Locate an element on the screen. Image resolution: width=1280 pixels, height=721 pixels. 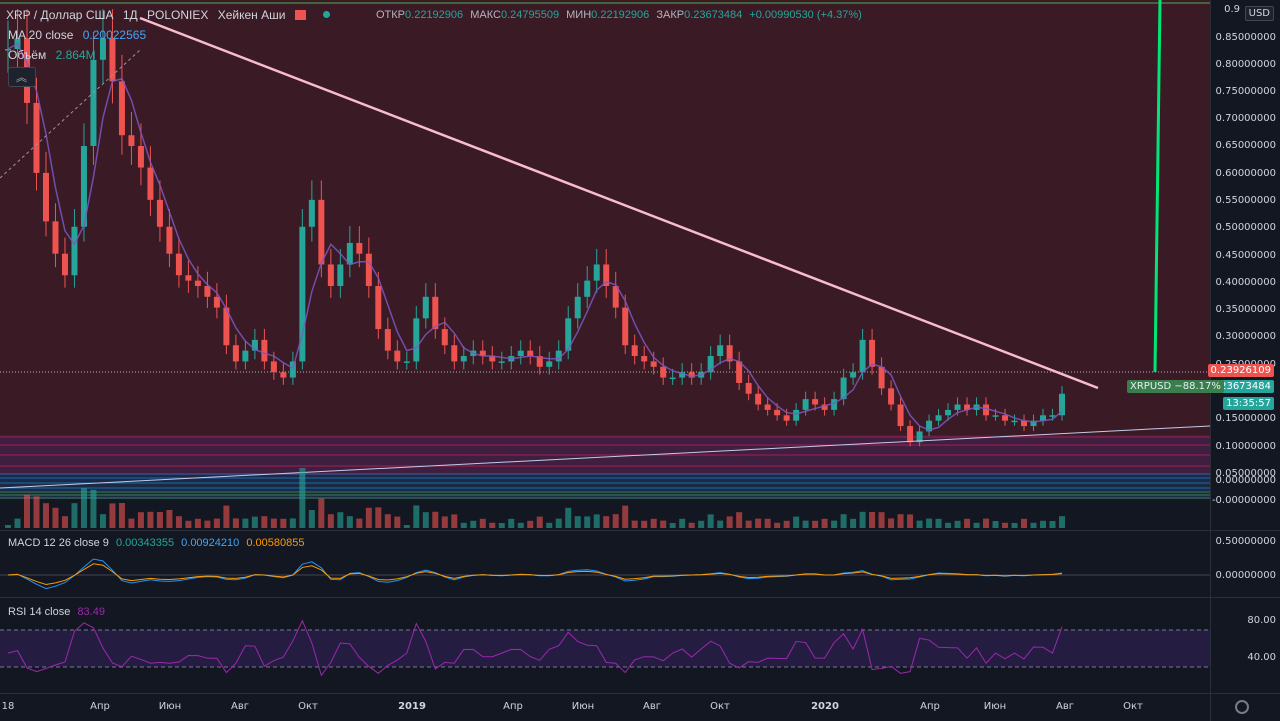
collapse-legend-button: ︽ is located at coordinates (22, 77).